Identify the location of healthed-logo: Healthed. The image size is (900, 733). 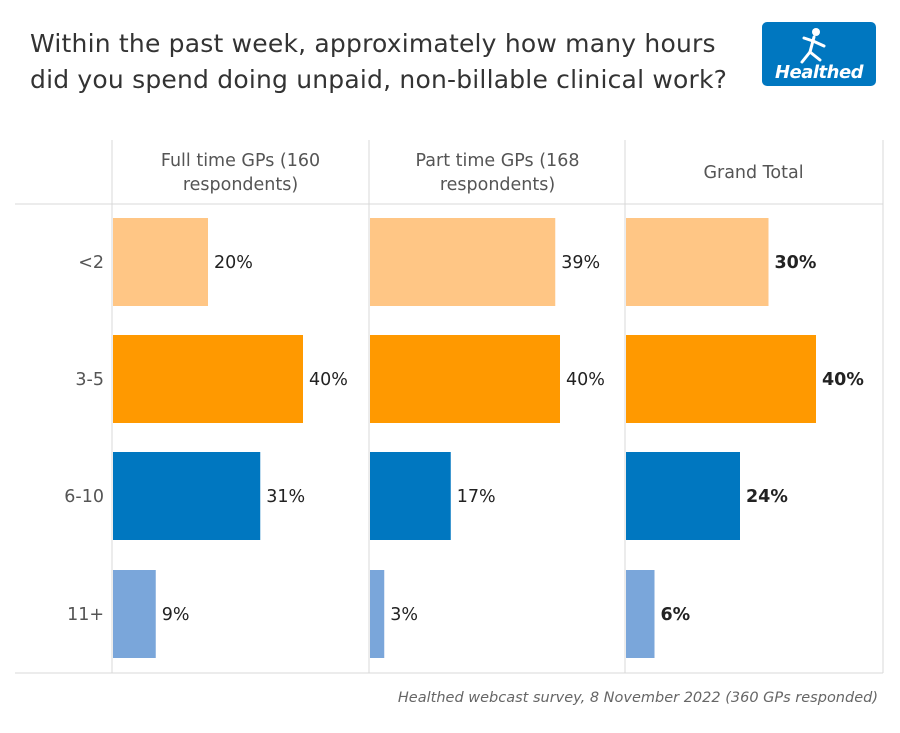
(819, 54).